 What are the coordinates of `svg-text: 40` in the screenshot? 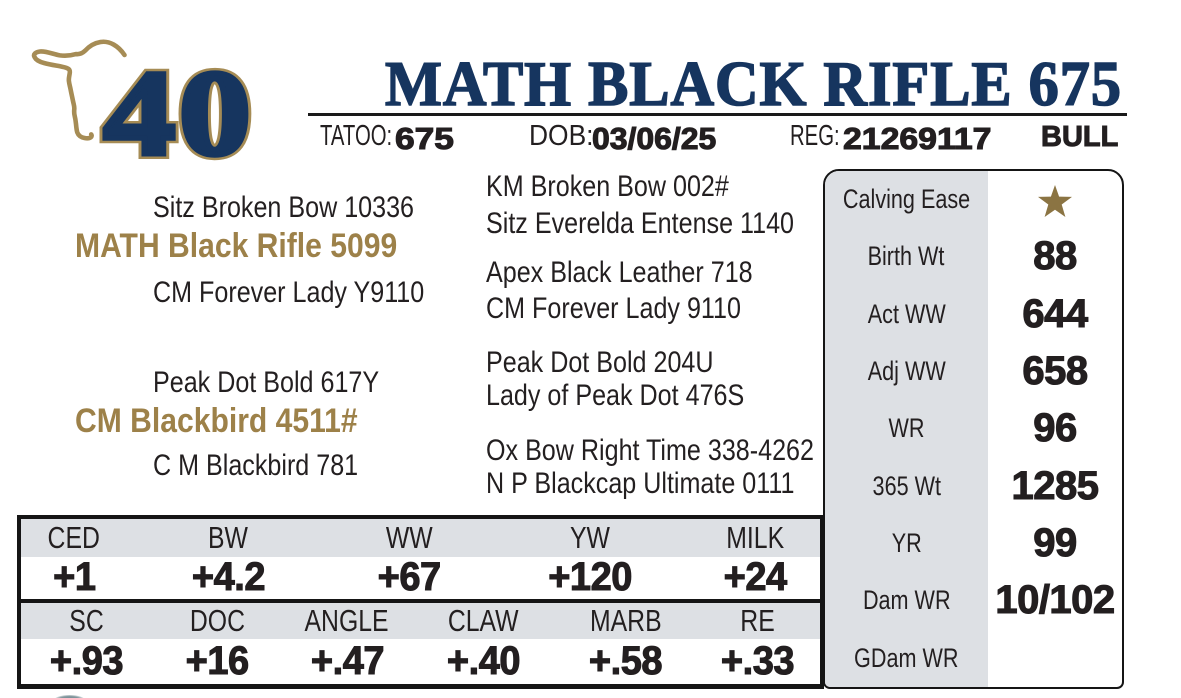 It's located at (178, 121).